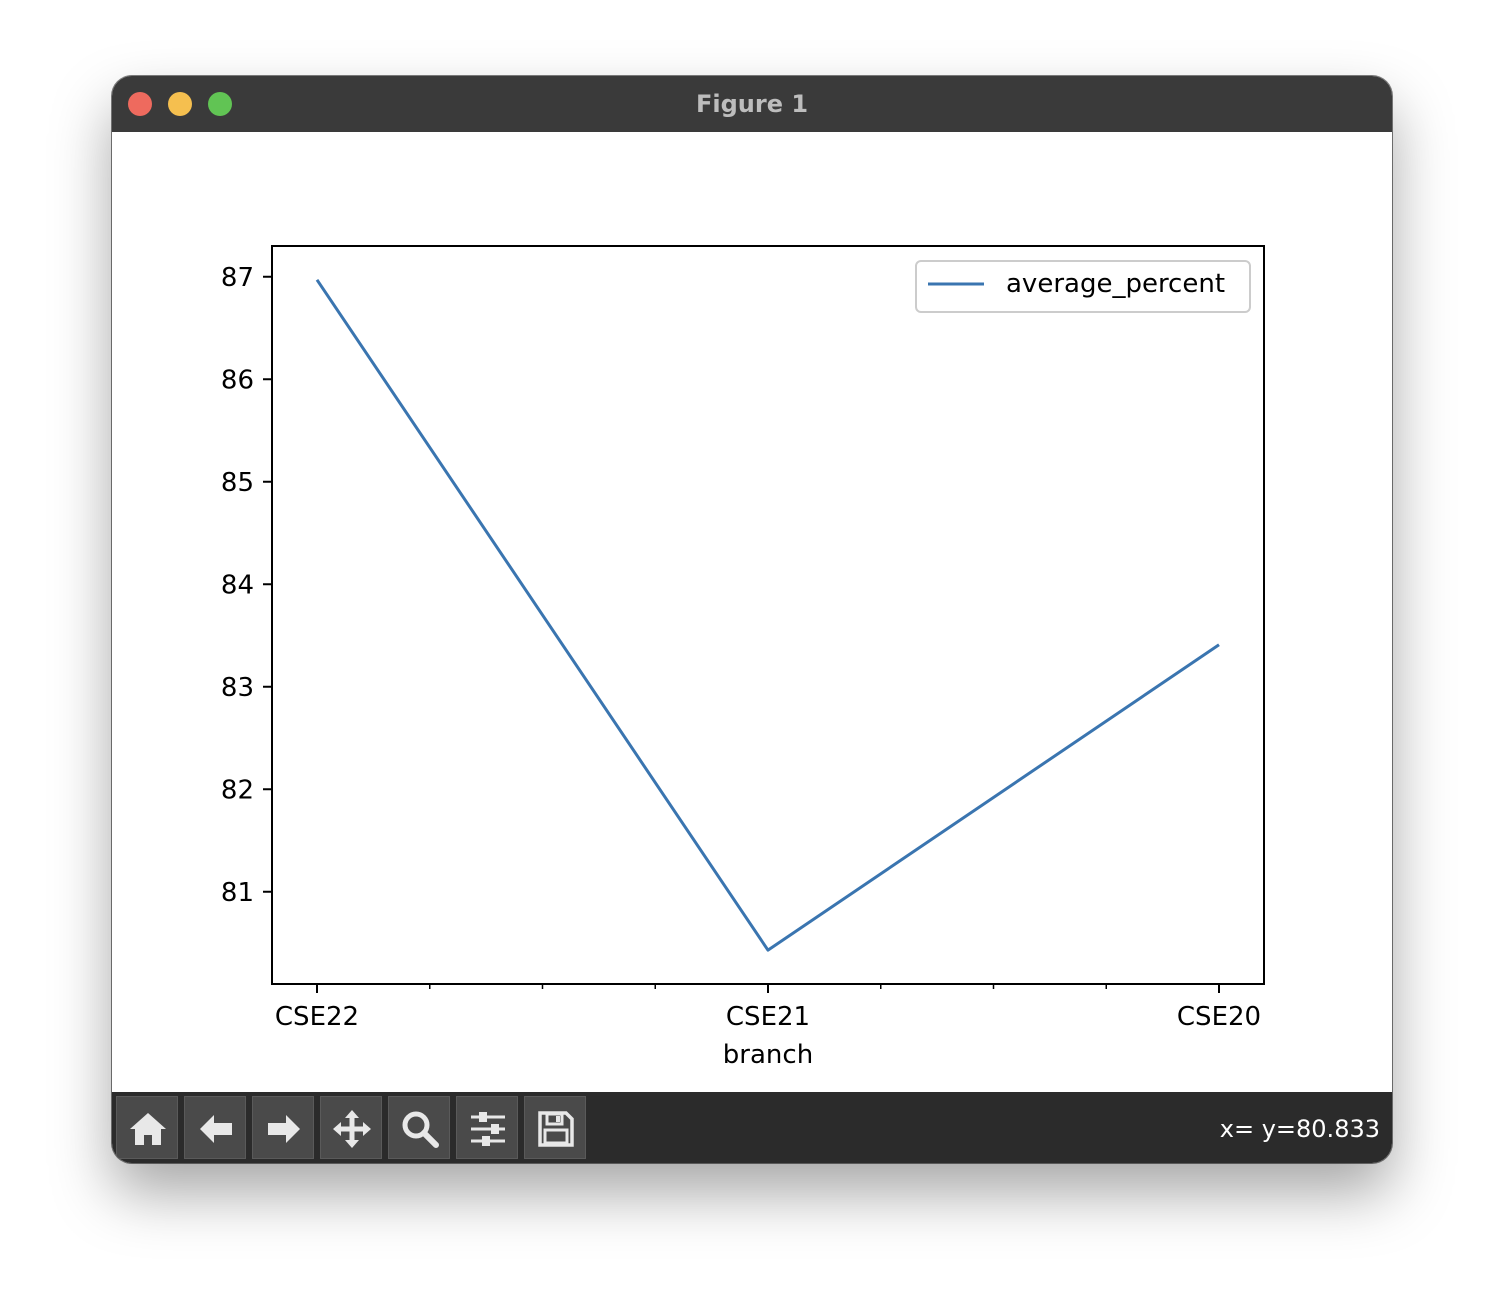  I want to click on window-title: Figure 1, so click(752, 104).